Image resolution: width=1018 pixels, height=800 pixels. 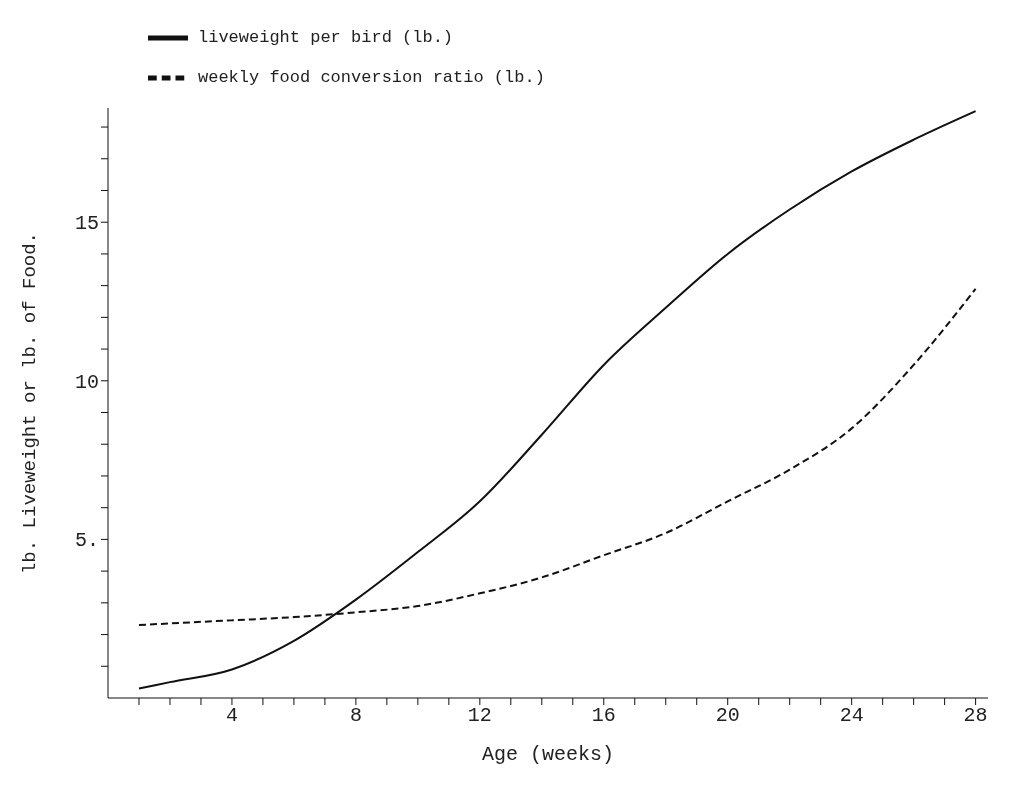 What do you see at coordinates (326, 38) in the screenshot?
I see `legend-label: liveweight per bird (lb.)` at bounding box center [326, 38].